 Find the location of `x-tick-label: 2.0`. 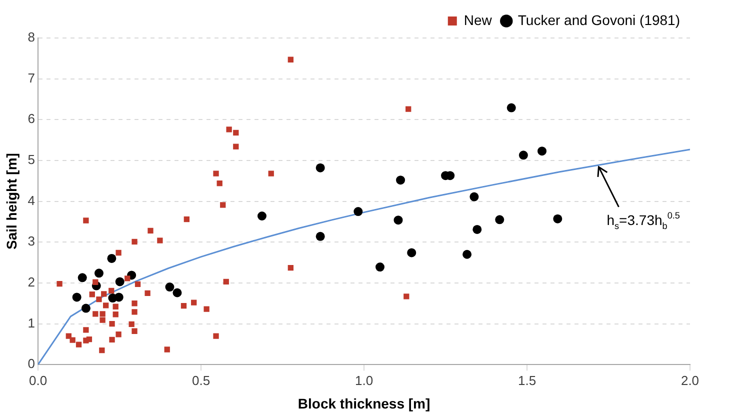

x-tick-label: 2.0 is located at coordinates (690, 380).